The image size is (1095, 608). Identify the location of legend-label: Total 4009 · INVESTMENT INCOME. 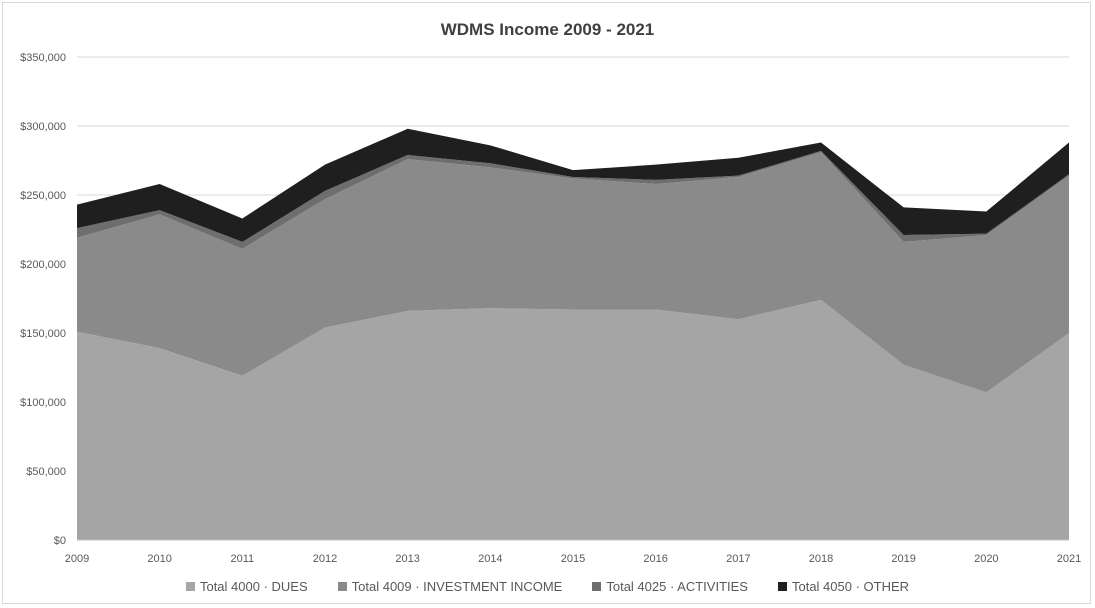
(457, 586).